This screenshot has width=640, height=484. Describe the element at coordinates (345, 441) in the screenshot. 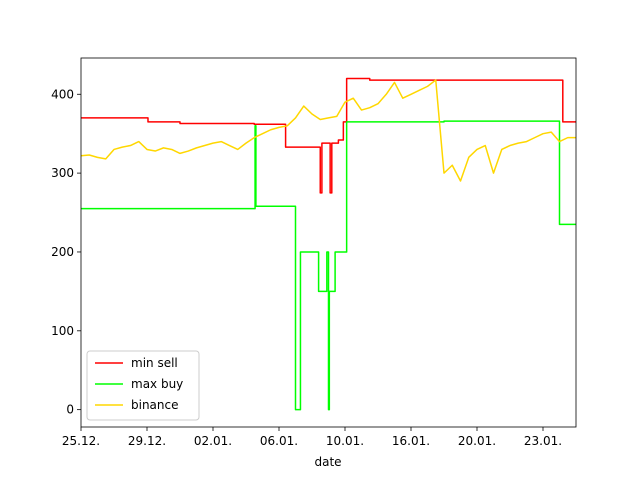

I see `x-tick-label: 10.01.` at that location.